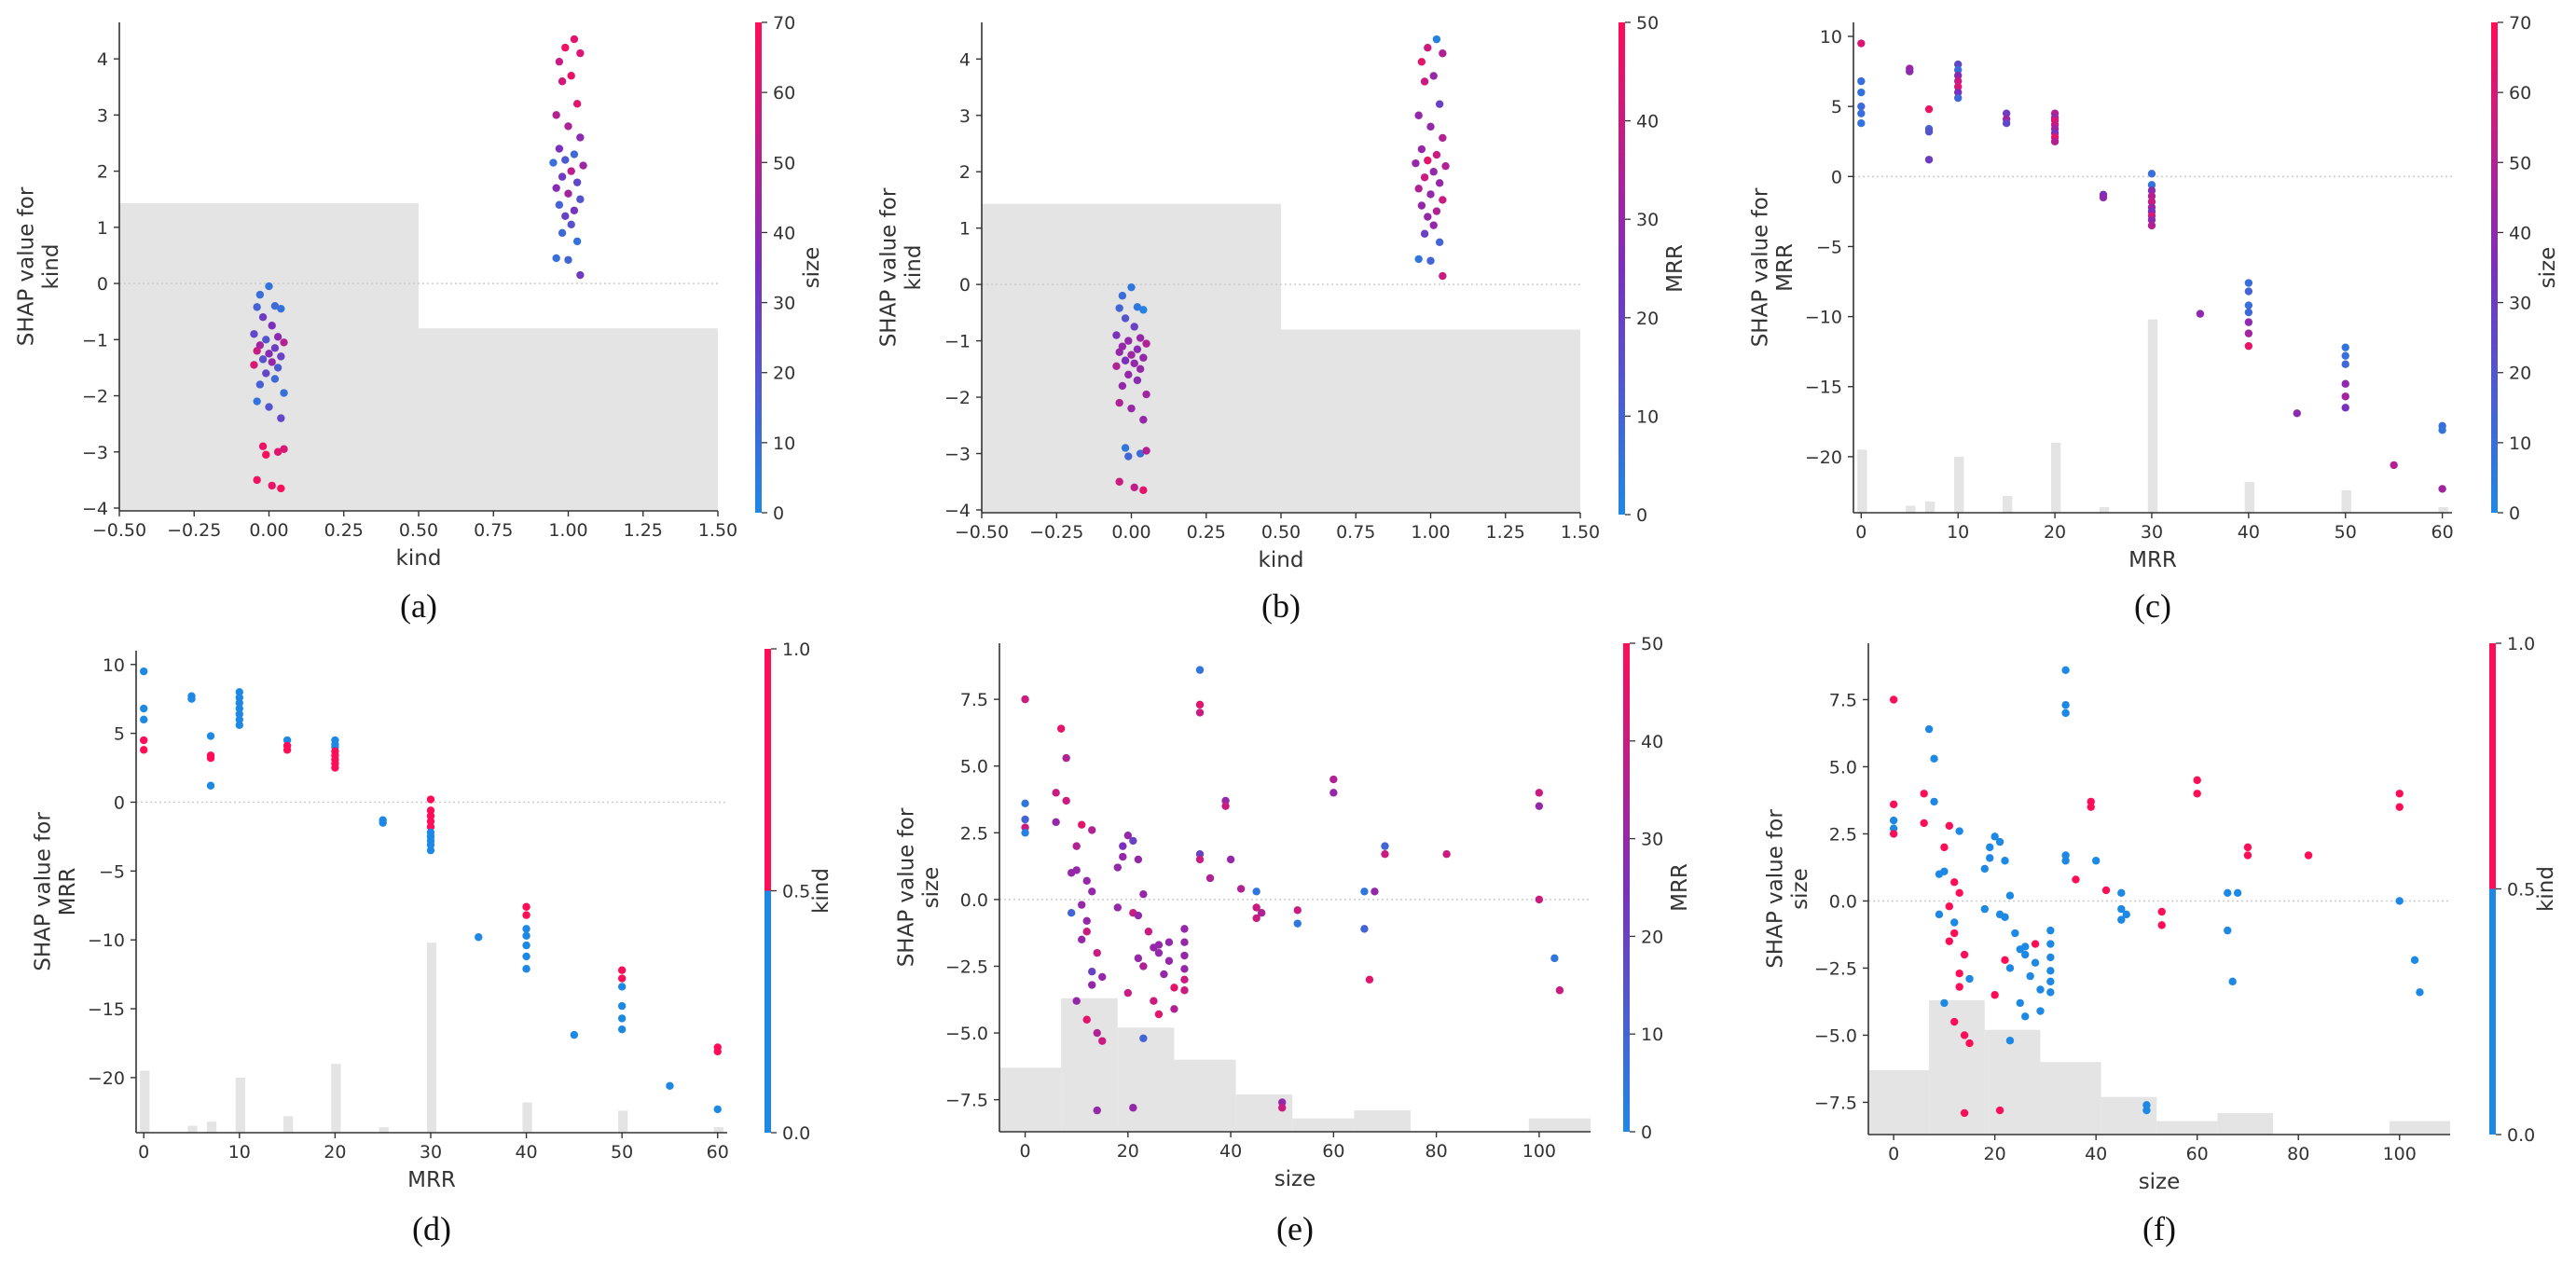 The image size is (2576, 1266). I want to click on colorbar-label: size, so click(2548, 268).